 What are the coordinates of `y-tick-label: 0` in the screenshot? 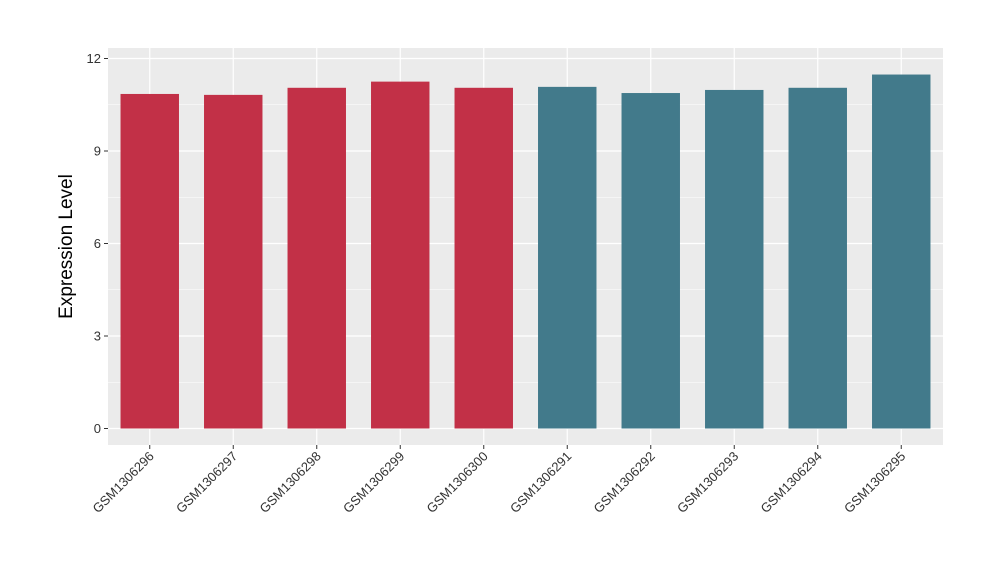 It's located at (97, 428).